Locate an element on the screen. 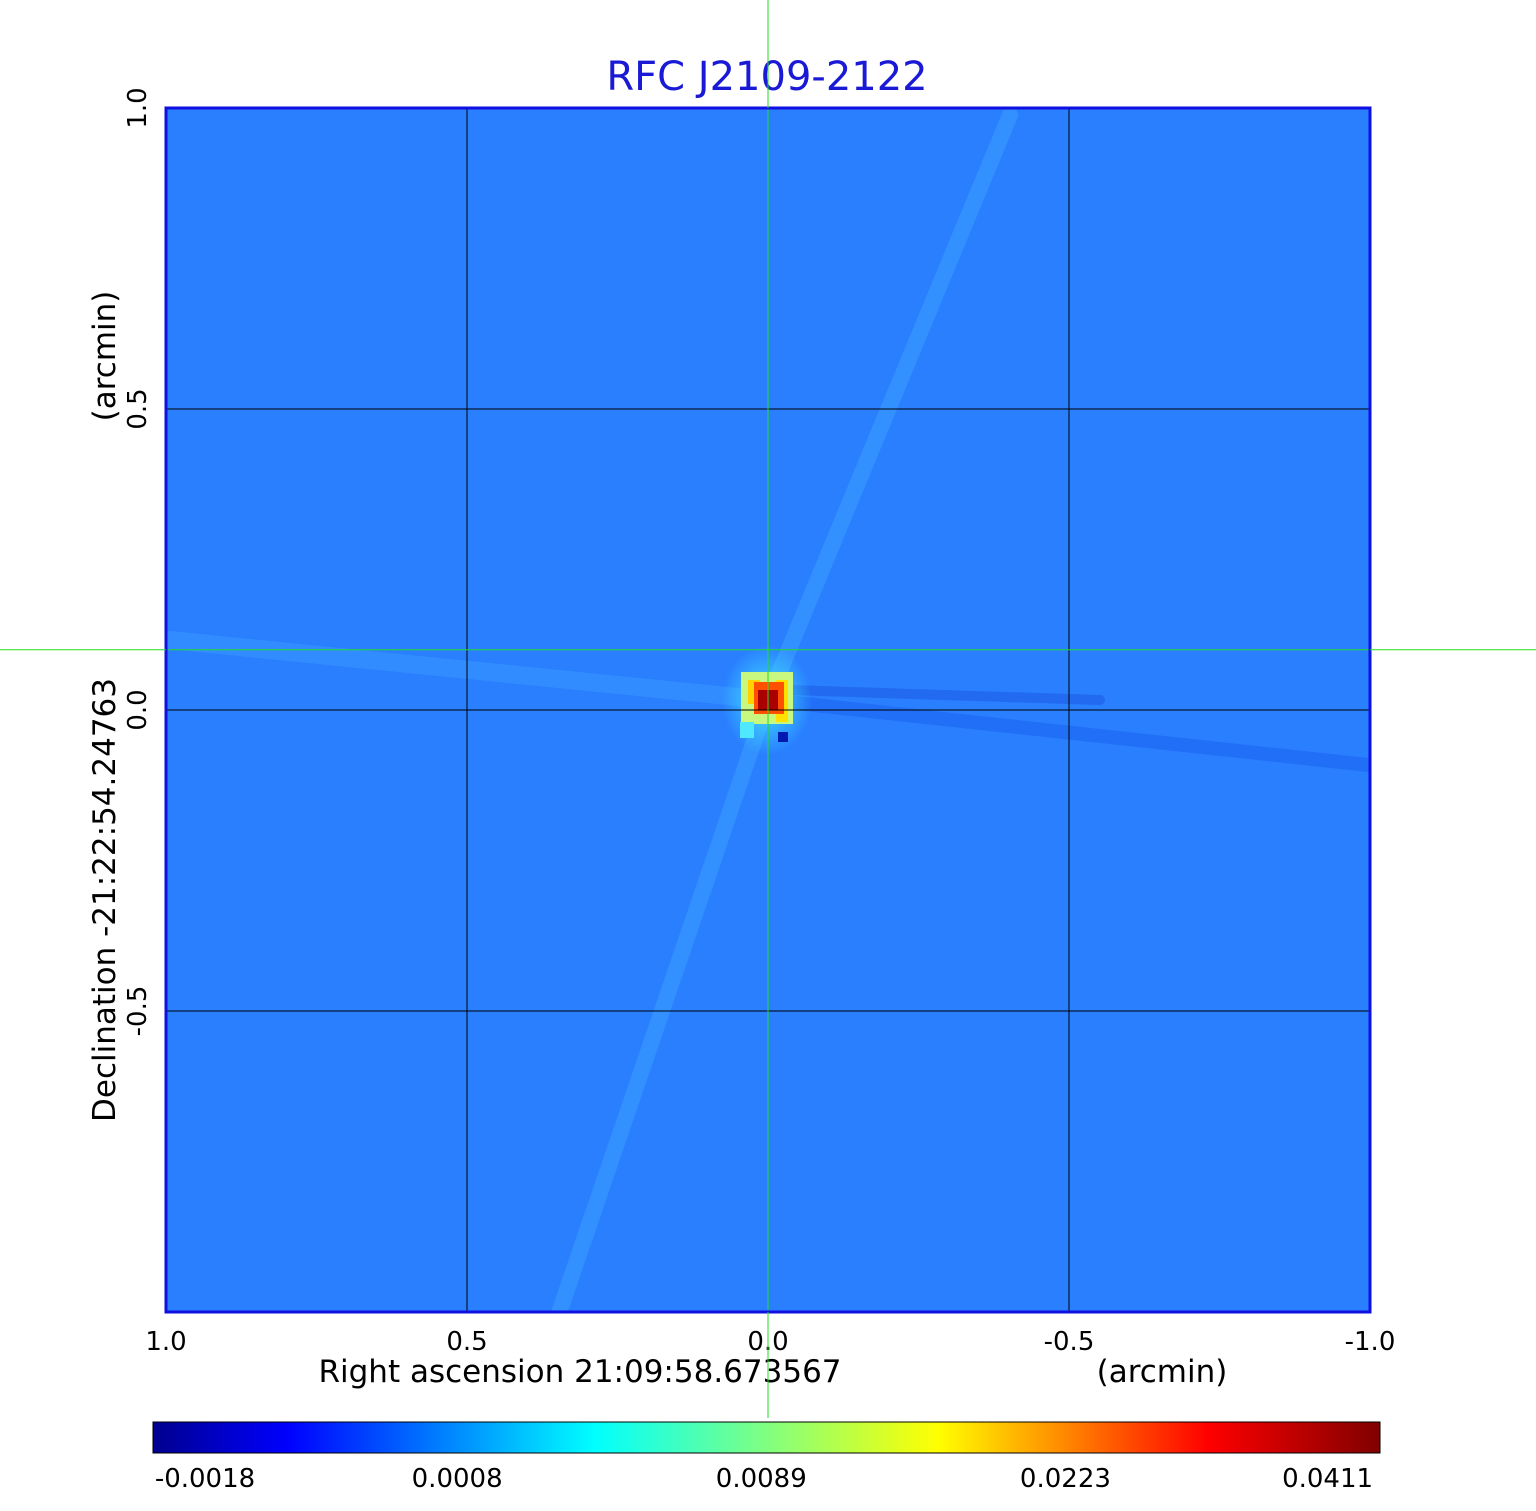 This screenshot has width=1536, height=1511. x-tick-label: -0.5 is located at coordinates (1069, 1342).